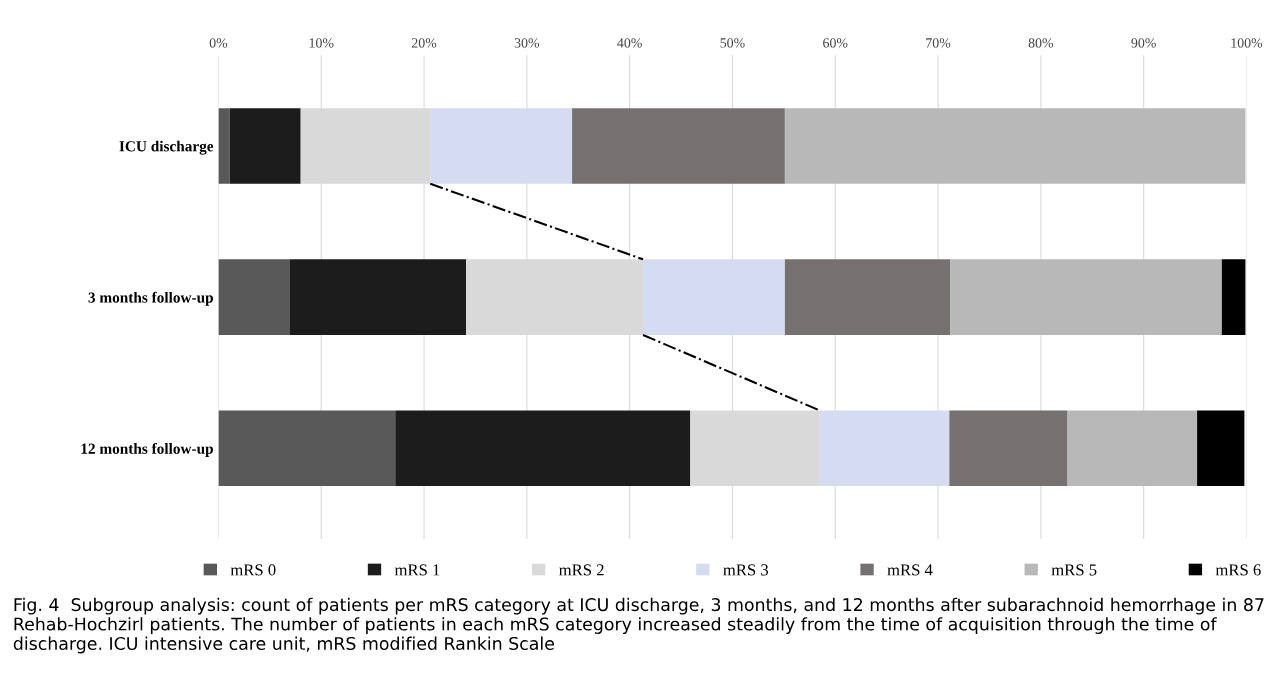 Image resolution: width=1285 pixels, height=691 pixels. I want to click on x-tick-label: 70%, so click(938, 43).